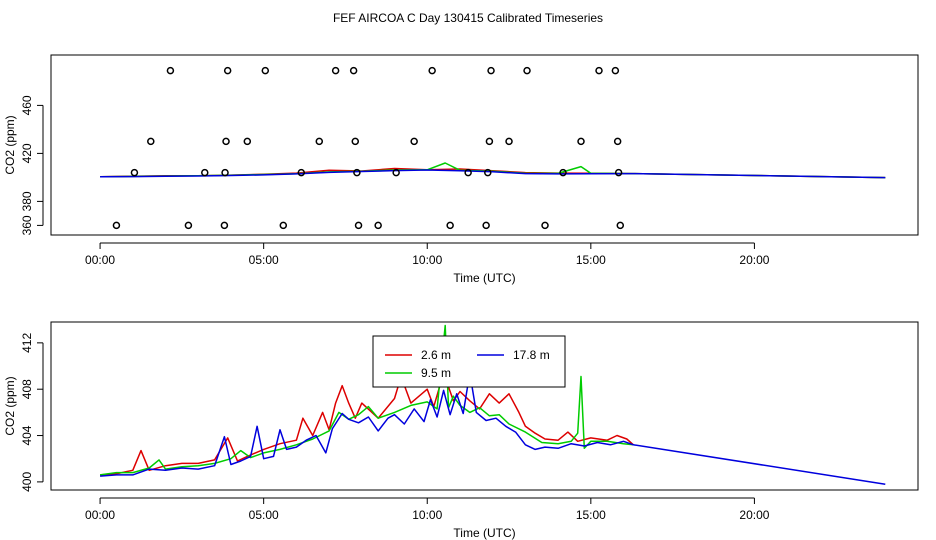  What do you see at coordinates (27, 435) in the screenshot?
I see `y-tick-label: 404` at bounding box center [27, 435].